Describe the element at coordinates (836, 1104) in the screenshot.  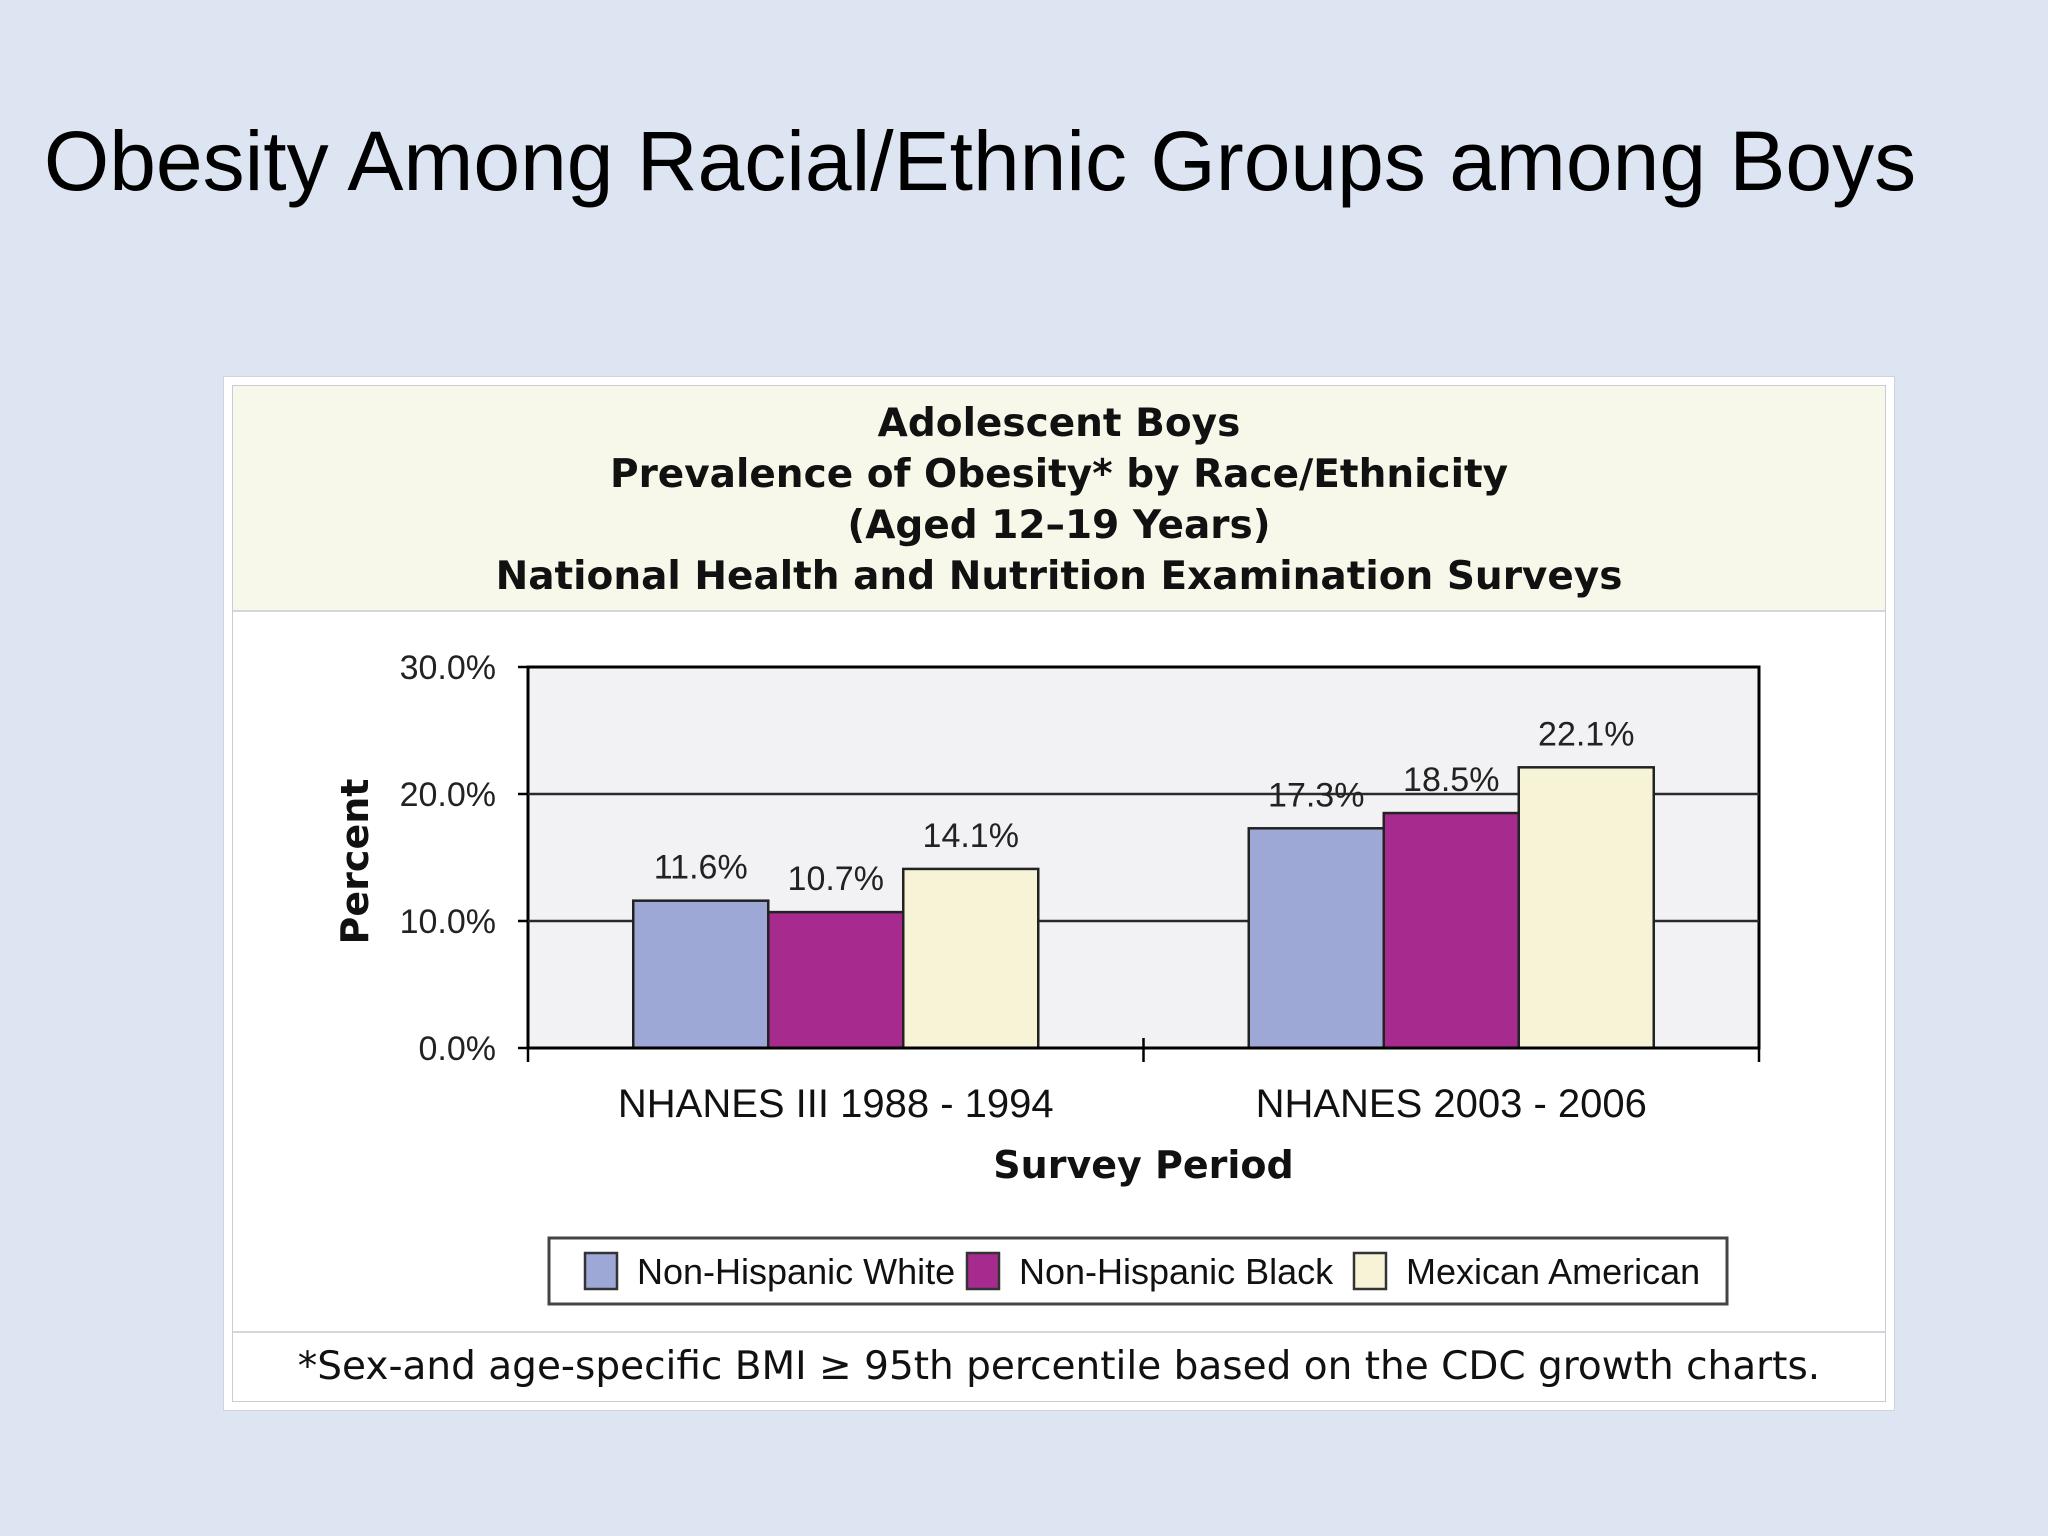
I see `x-category-label: NHANES III 1988 - 1994` at that location.